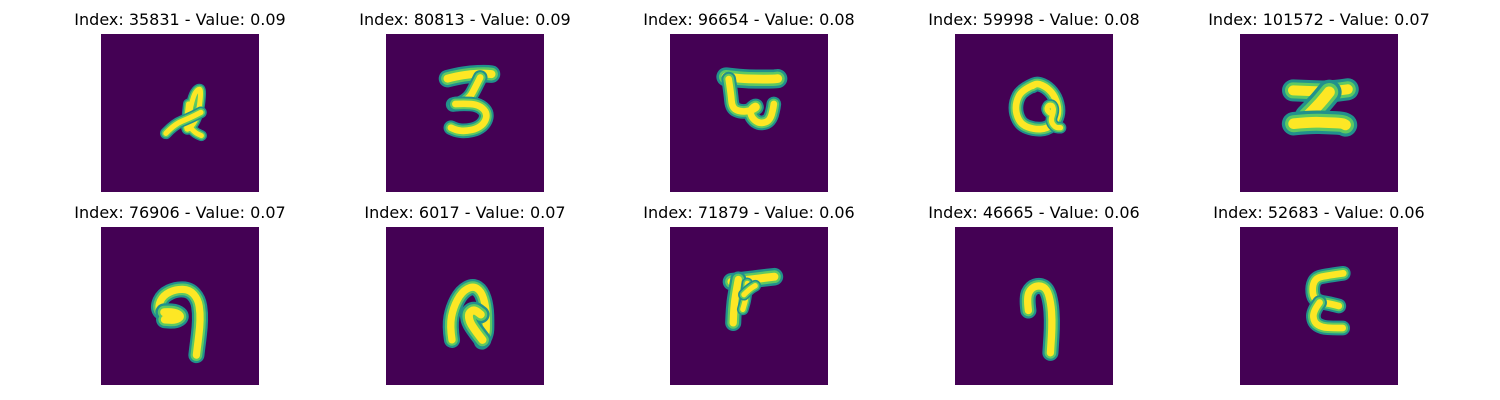 This screenshot has width=1500, height=400. I want to click on subplot-title: Index: 6017 - Value: 0.07, so click(465, 212).